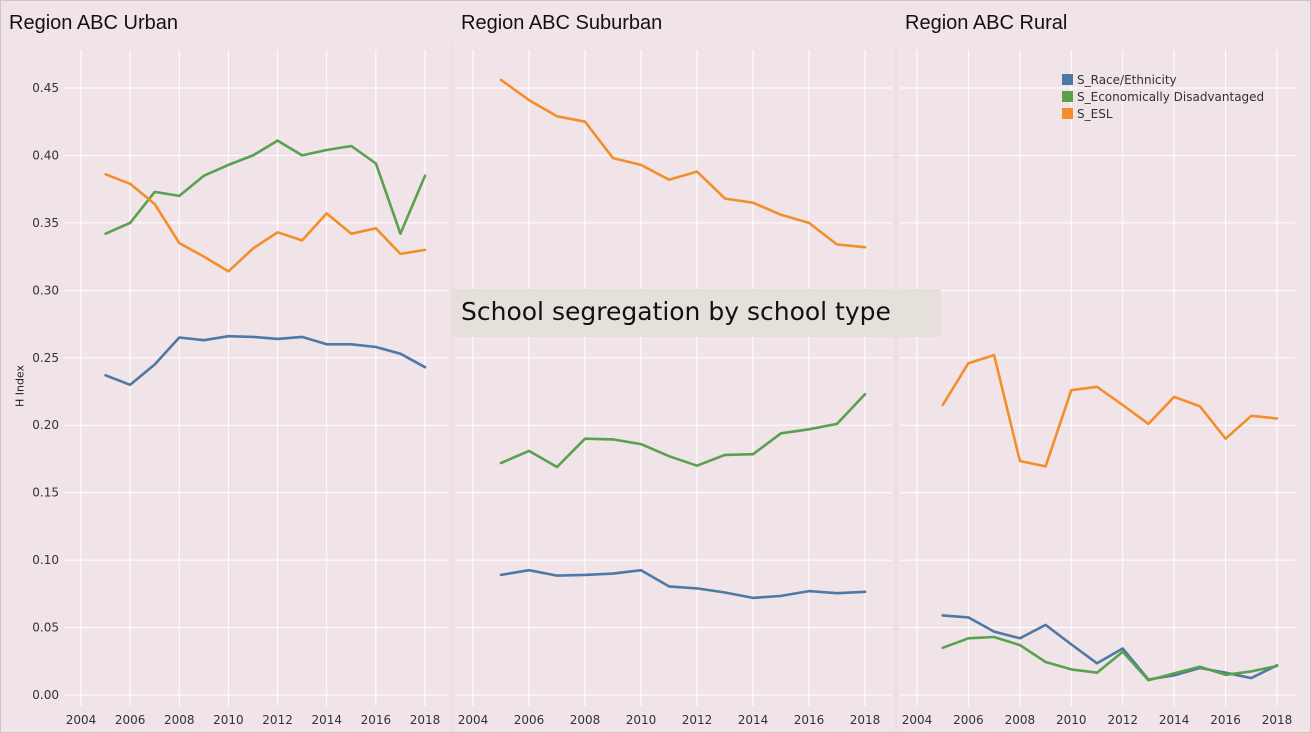 The width and height of the screenshot is (1311, 733). What do you see at coordinates (277, 720) in the screenshot?
I see `x-tick-label-0-4: 2012` at bounding box center [277, 720].